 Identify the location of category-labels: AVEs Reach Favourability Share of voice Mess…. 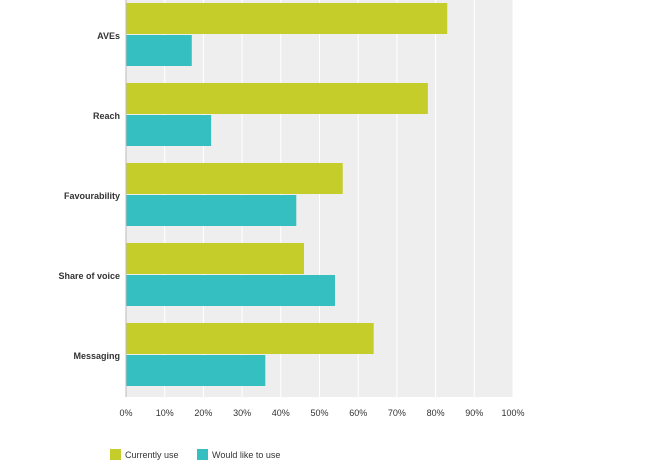
(89, 196).